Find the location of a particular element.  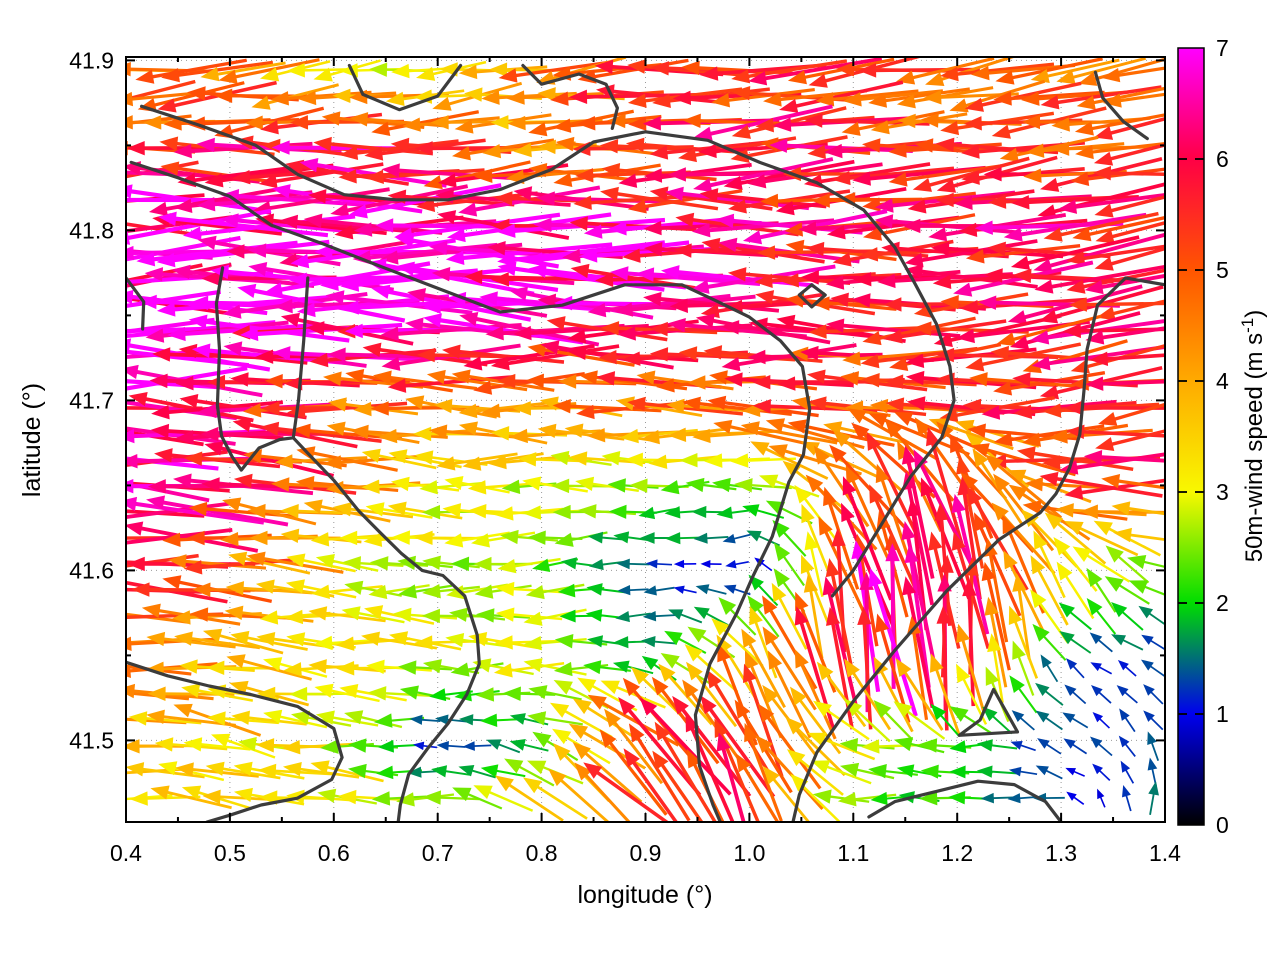

x-tick-label: 0.8 is located at coordinates (542, 853).